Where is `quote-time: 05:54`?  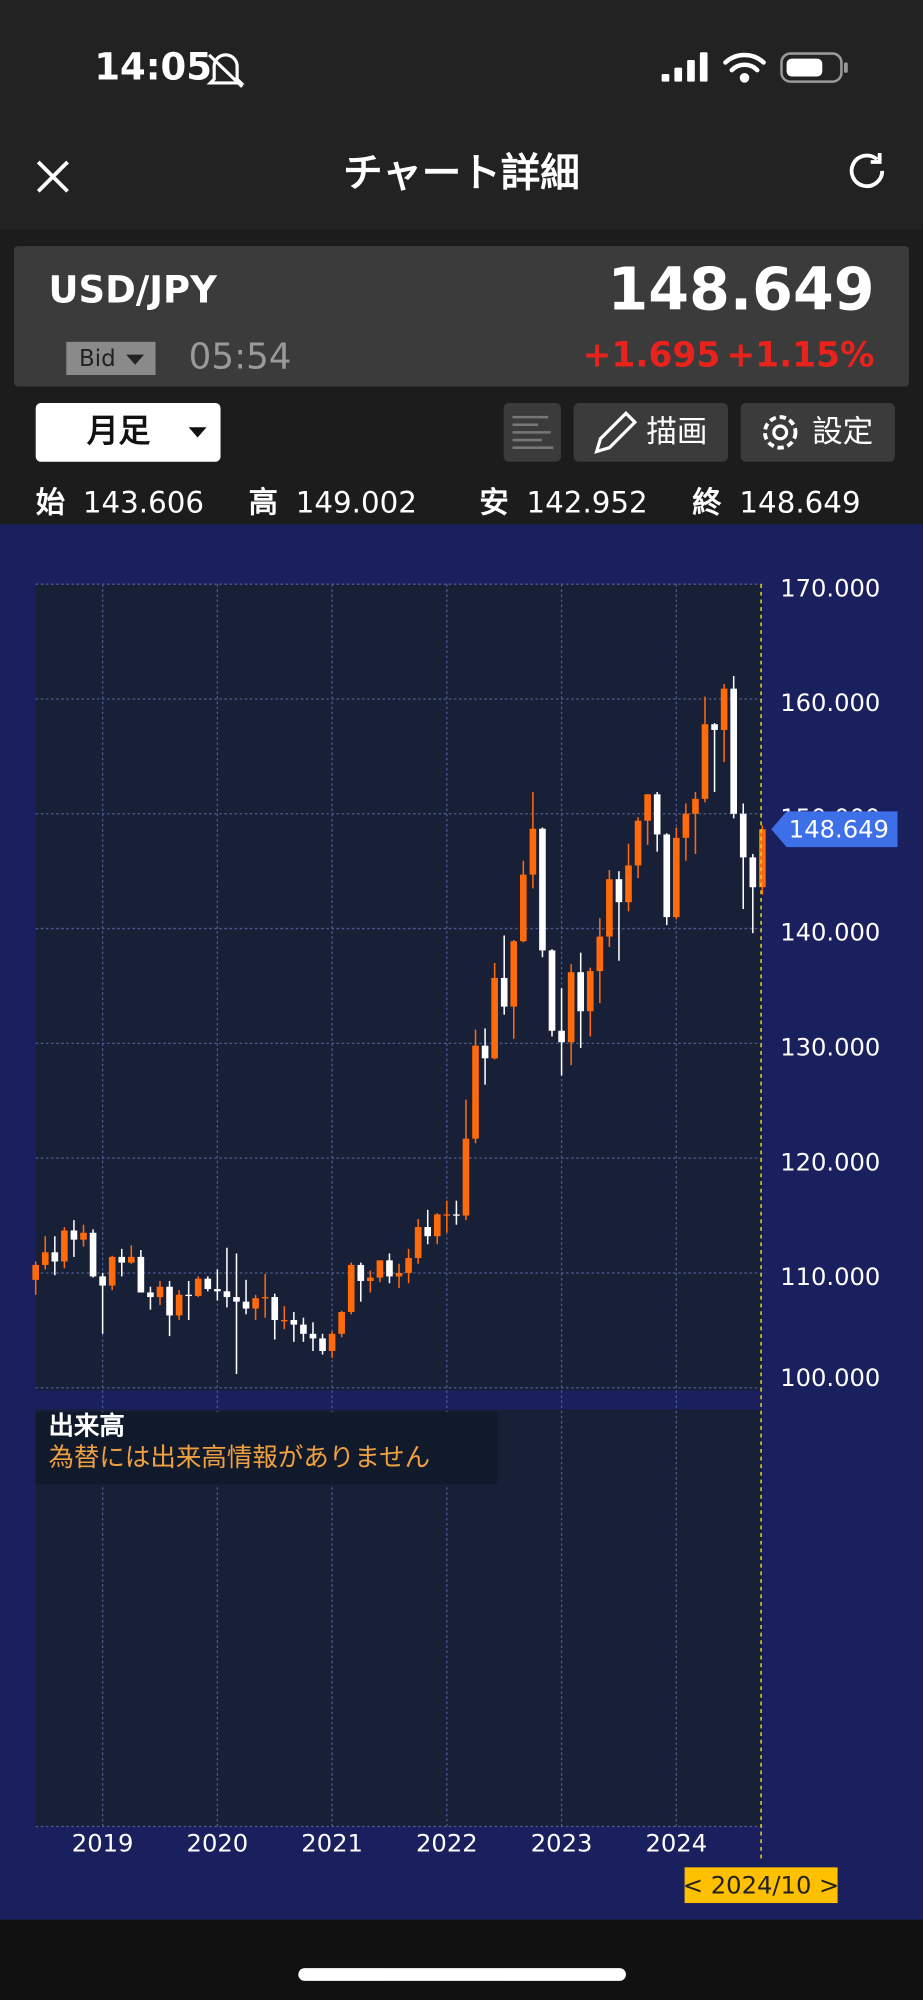
quote-time: 05:54 is located at coordinates (240, 356).